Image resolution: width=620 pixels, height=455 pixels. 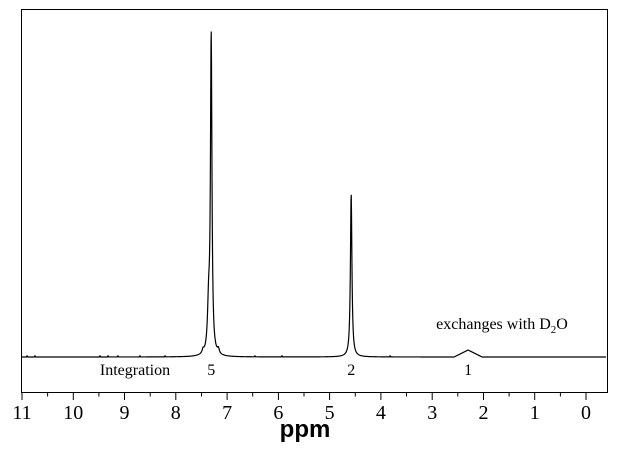 What do you see at coordinates (175, 413) in the screenshot?
I see `x-tick-label-8: 8` at bounding box center [175, 413].